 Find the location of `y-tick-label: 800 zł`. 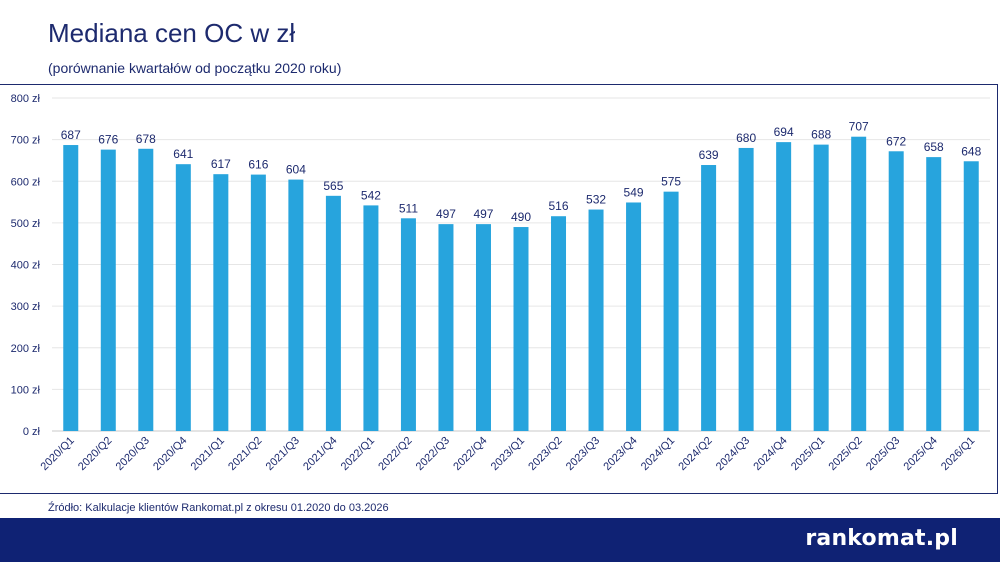

y-tick-label: 800 zł is located at coordinates (26, 99).